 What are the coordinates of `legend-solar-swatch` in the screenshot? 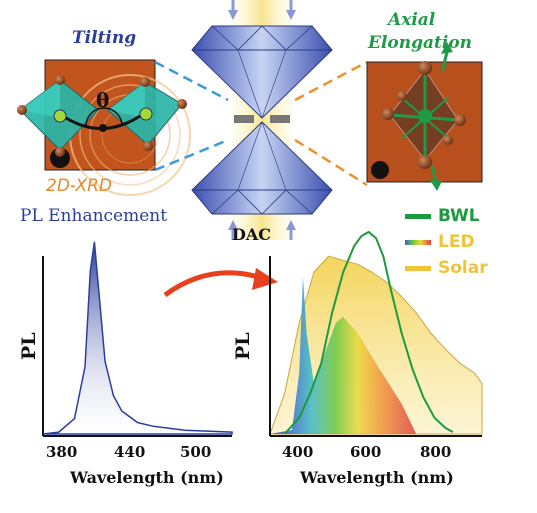 It's located at (418, 268).